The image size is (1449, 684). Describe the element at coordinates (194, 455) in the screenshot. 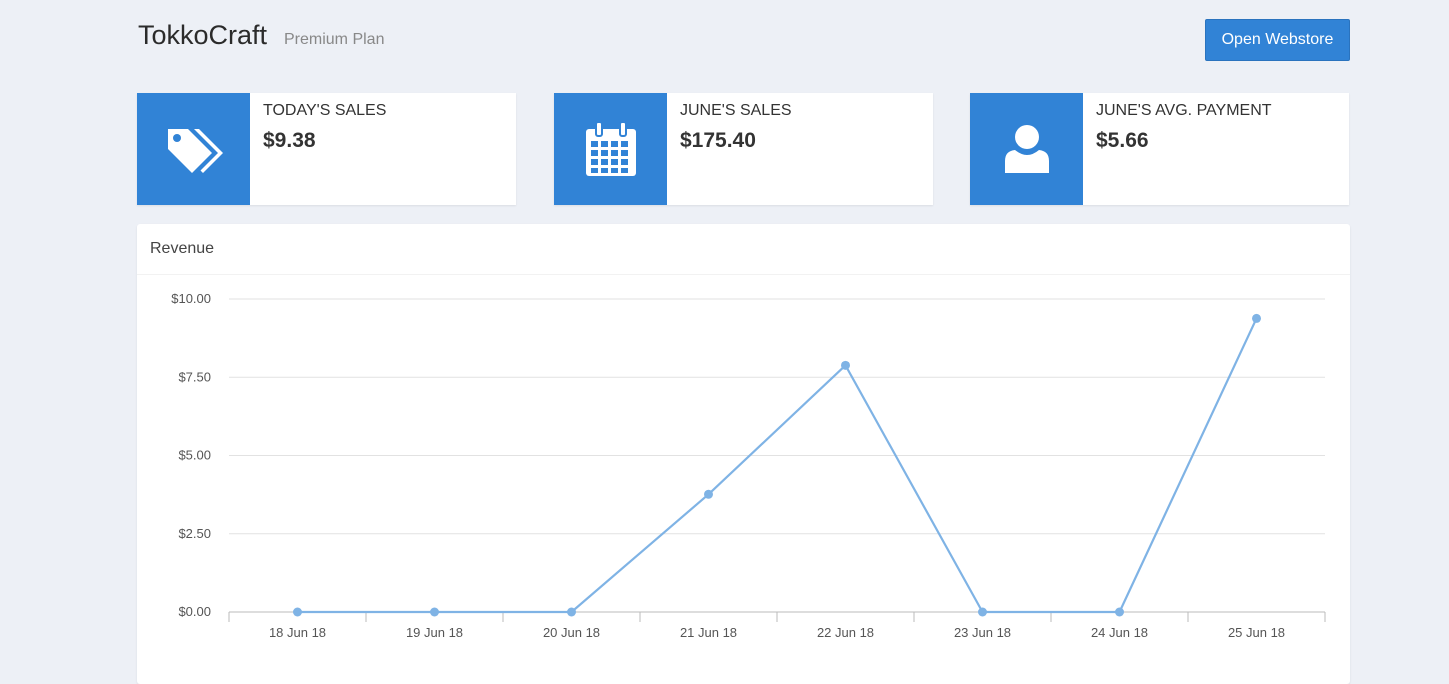

I see `y-tick-label: $5.00` at that location.